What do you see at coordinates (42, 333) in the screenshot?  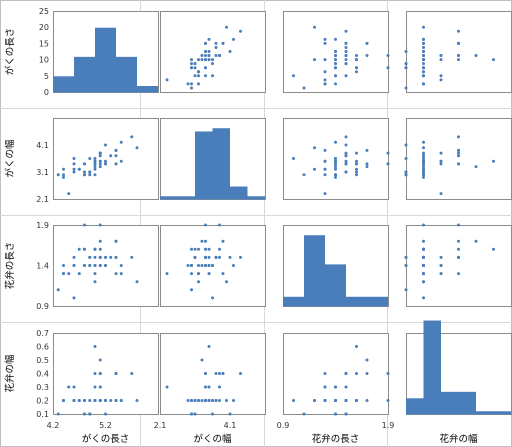 I see `y-tick-label: 0.7` at bounding box center [42, 333].